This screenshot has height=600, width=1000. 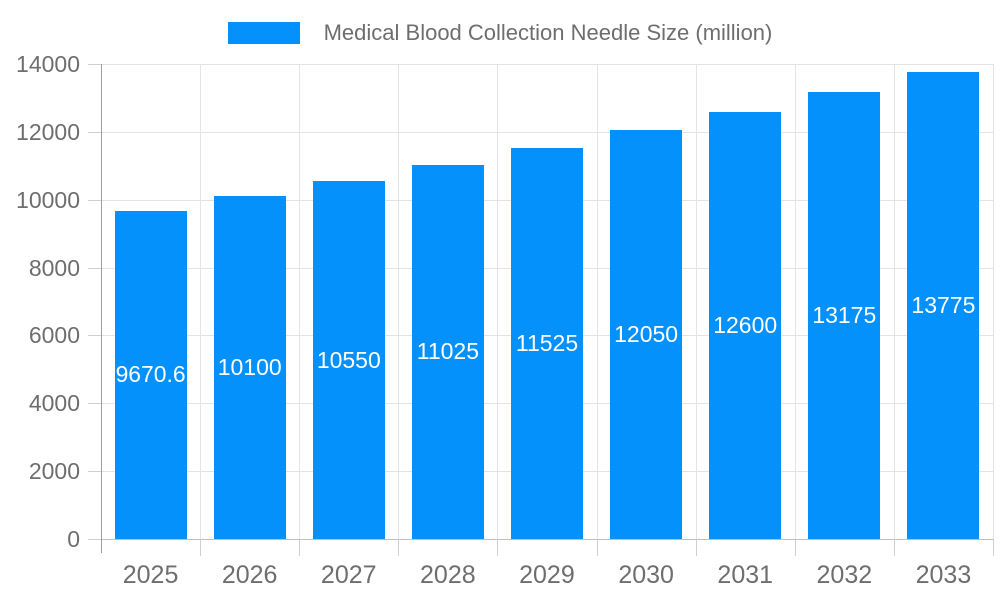 I want to click on bar: 12600, so click(x=745, y=325).